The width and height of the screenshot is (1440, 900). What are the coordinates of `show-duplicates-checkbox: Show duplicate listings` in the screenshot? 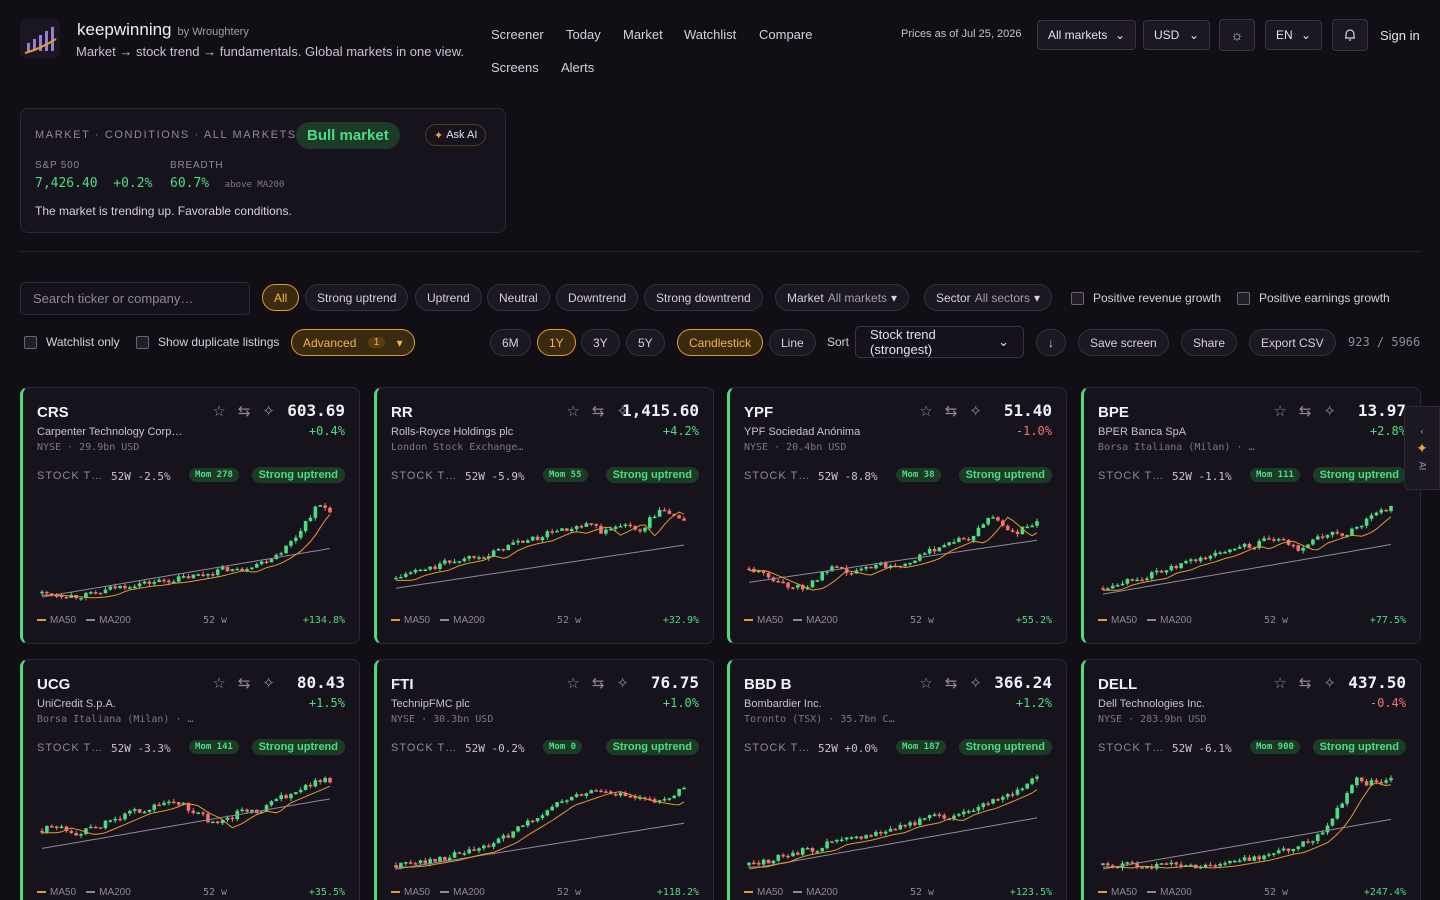 It's located at (207, 342).